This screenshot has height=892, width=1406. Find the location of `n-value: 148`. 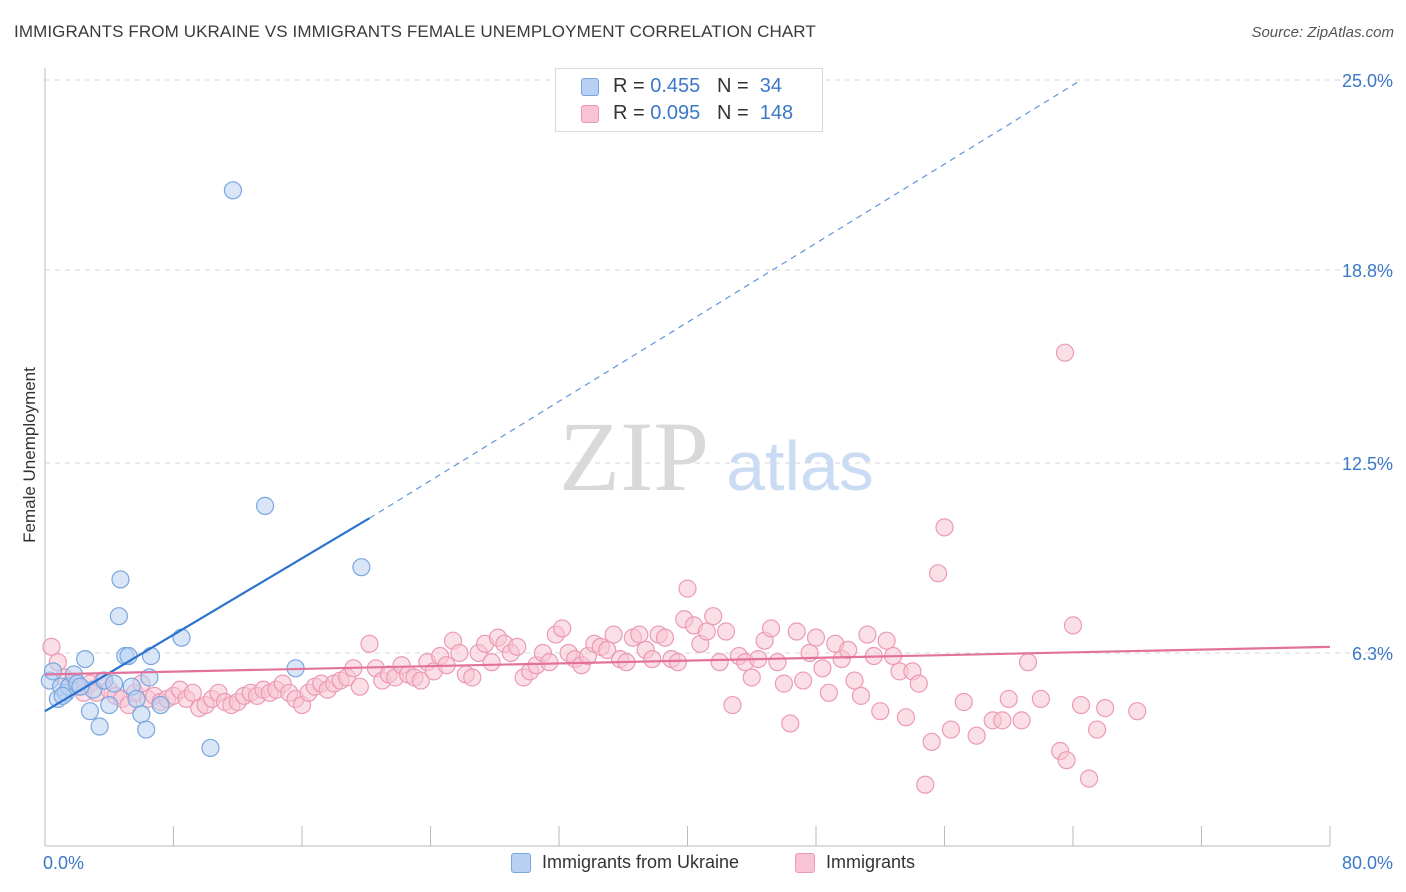

n-value: 148 is located at coordinates (776, 113).